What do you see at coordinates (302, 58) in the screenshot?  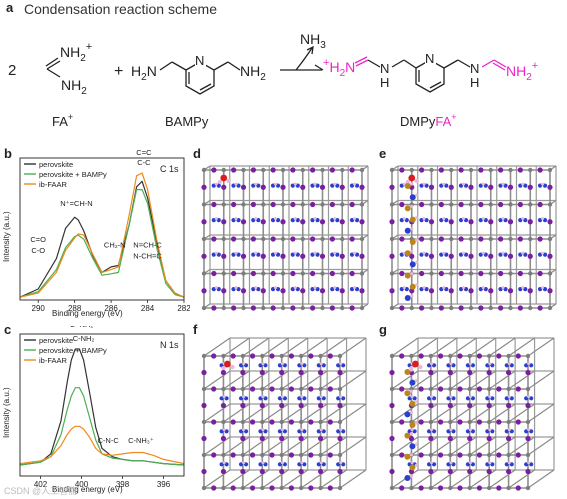 I see `reaction-arrow` at bounding box center [302, 58].